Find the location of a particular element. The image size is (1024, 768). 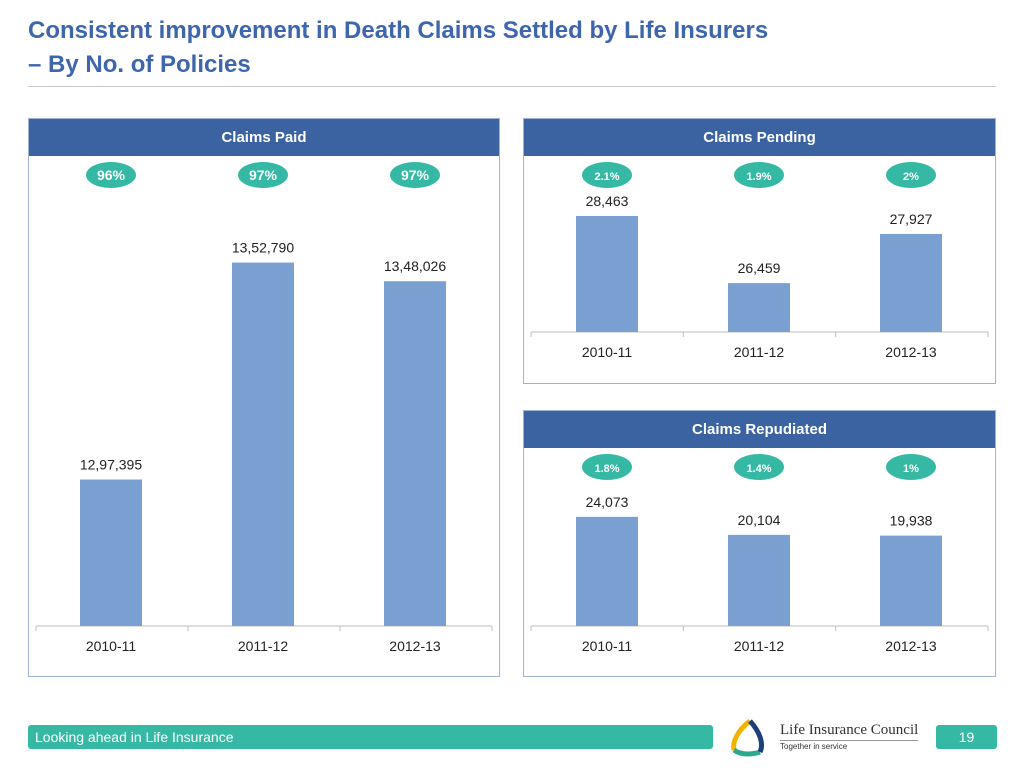

panel-title: Claims Paid is located at coordinates (264, 137).